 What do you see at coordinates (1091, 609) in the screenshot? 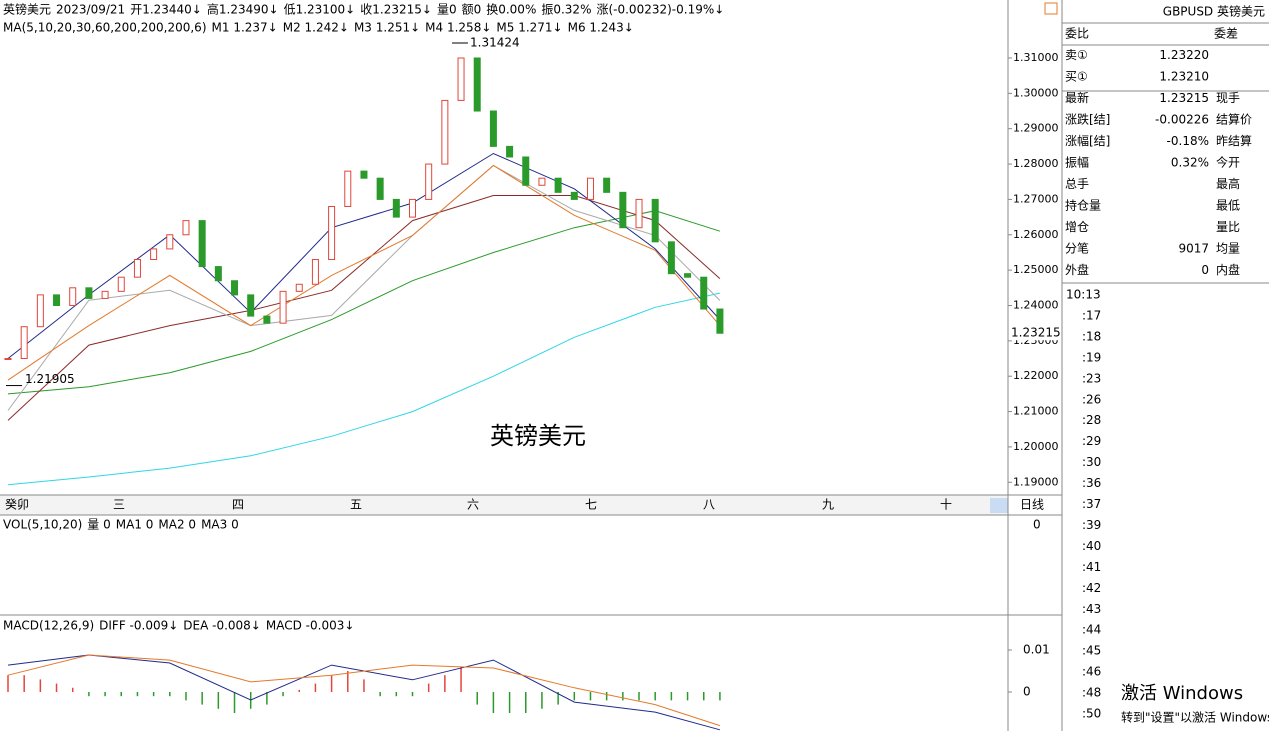
I see `time-label: :43` at bounding box center [1091, 609].